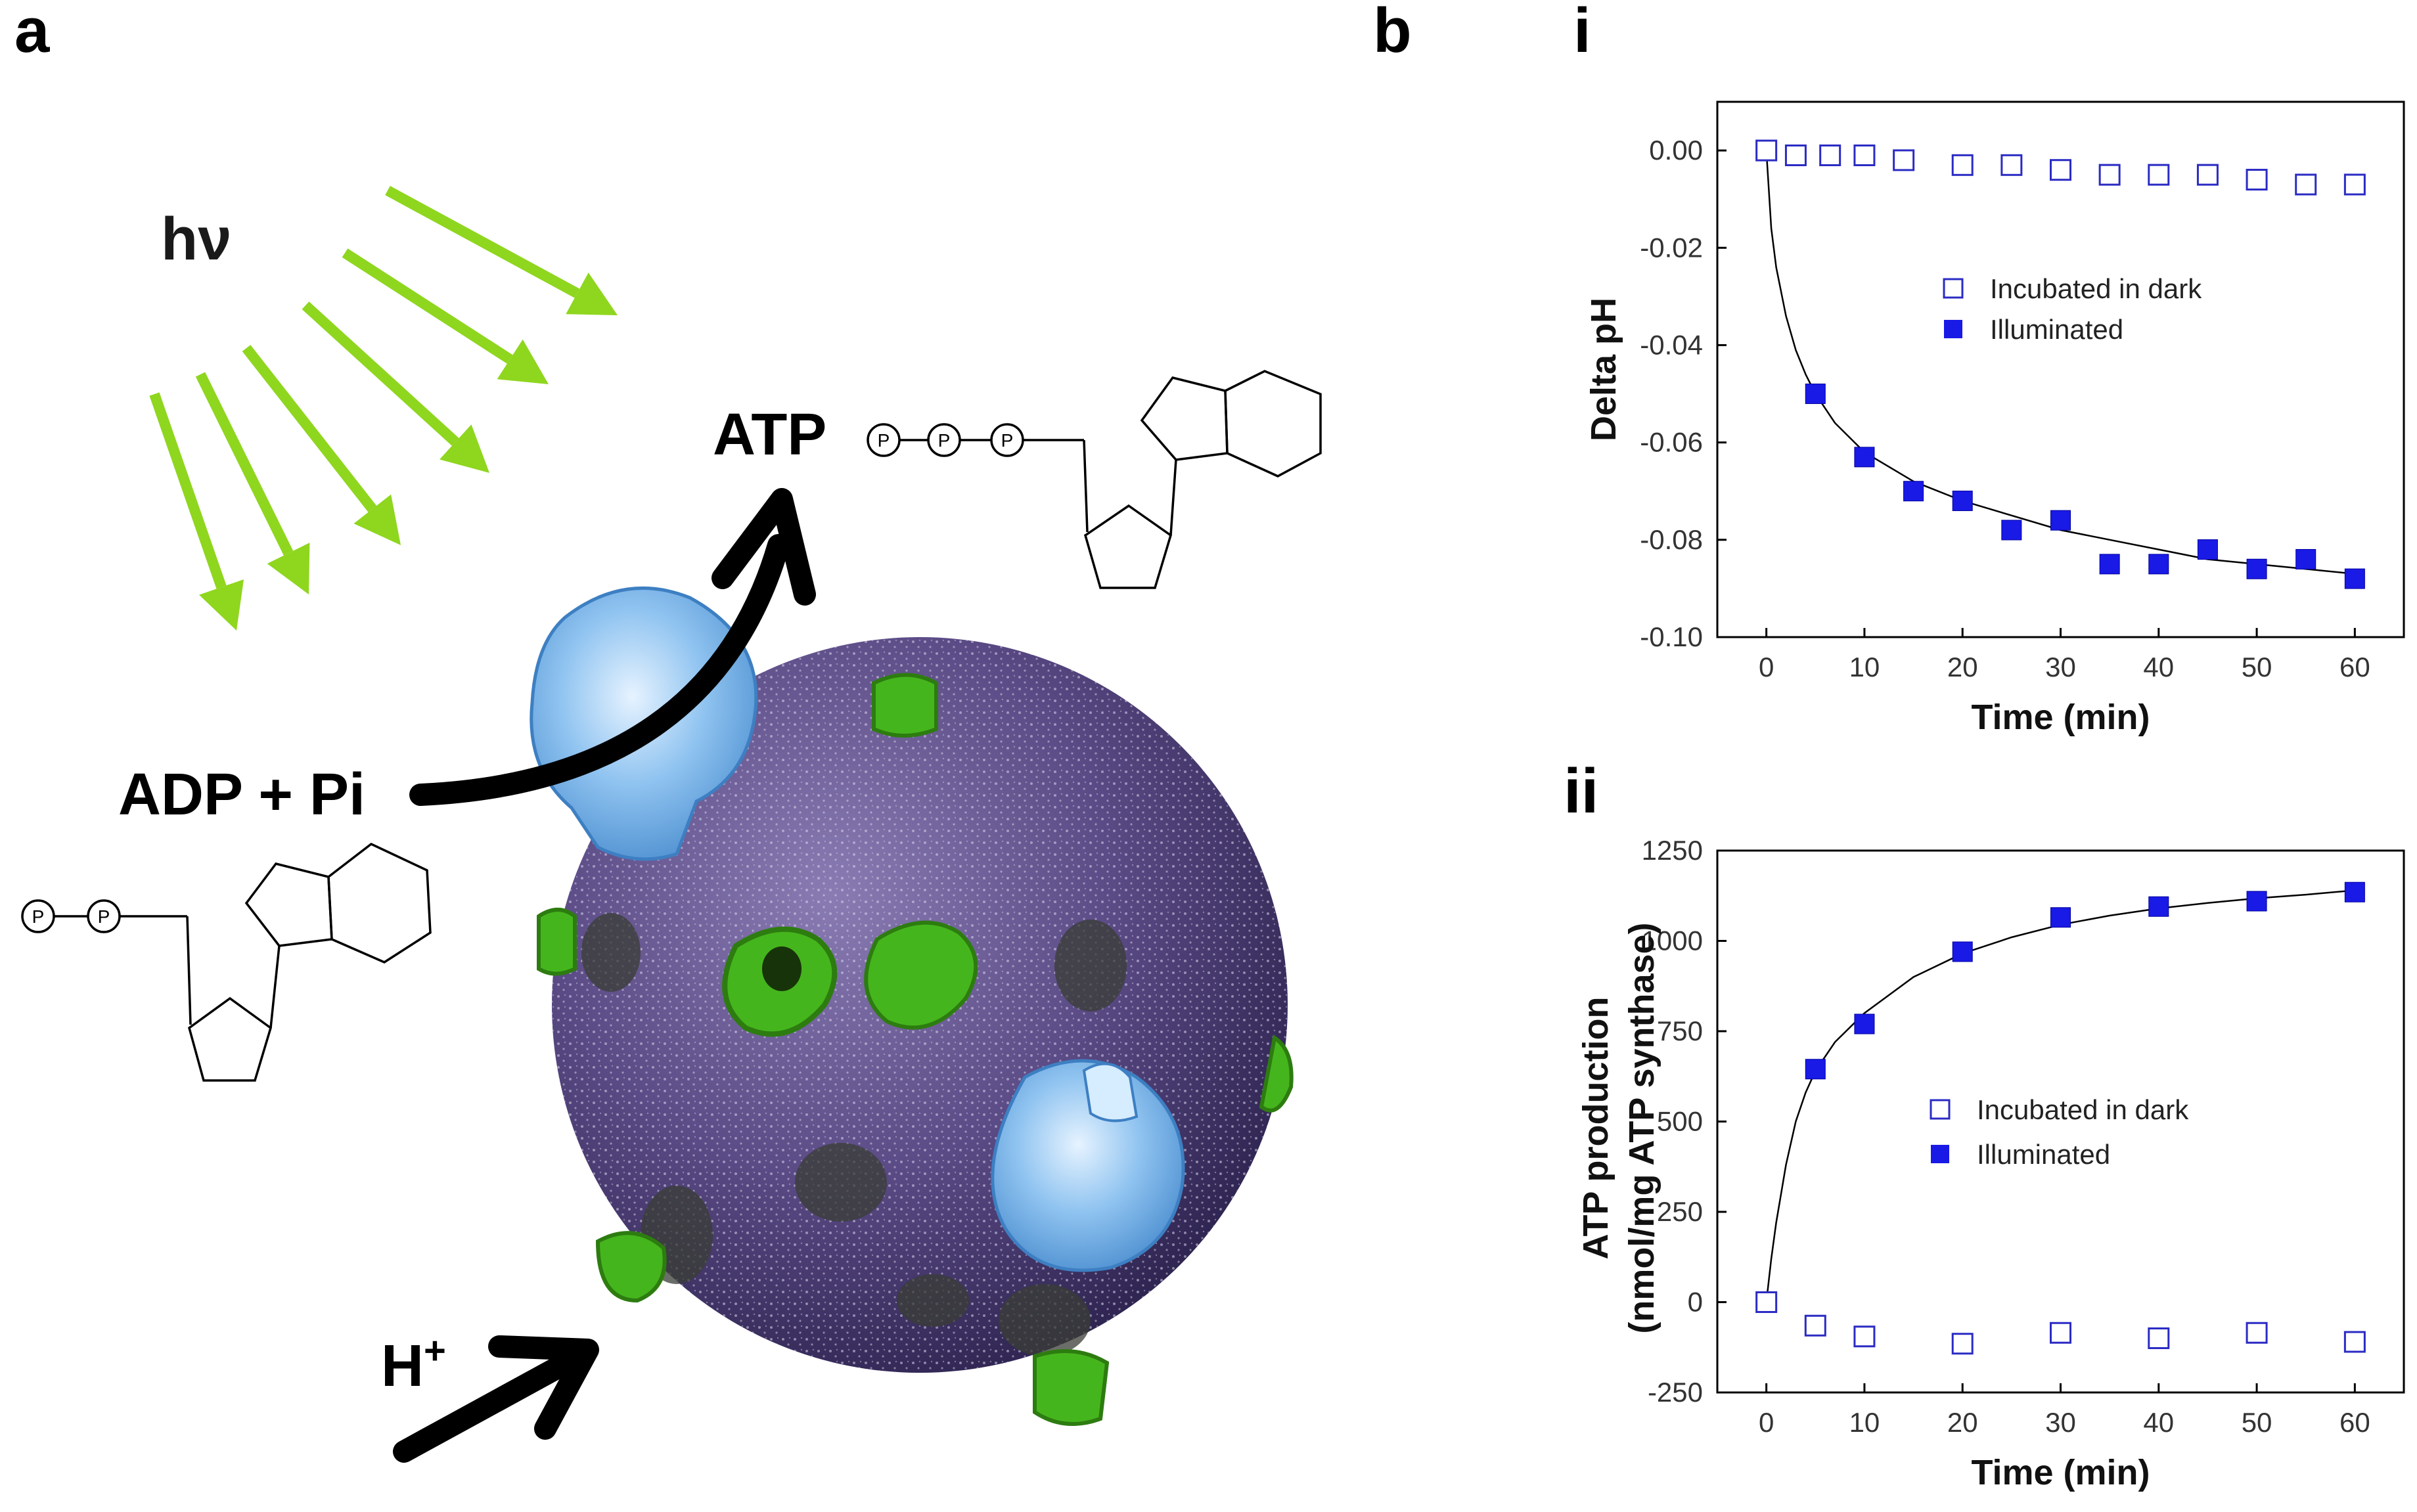 The height and width of the screenshot is (1512, 2417). What do you see at coordinates (1680, 1121) in the screenshot?
I see `y-tick-label: 500` at bounding box center [1680, 1121].